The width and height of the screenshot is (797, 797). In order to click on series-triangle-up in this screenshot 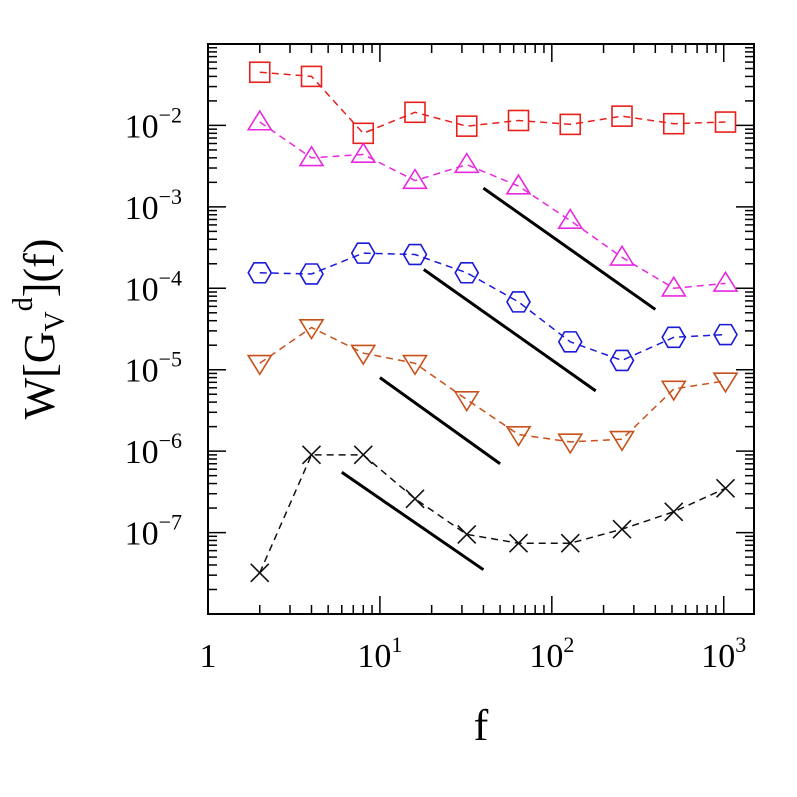, I will do `click(492, 203)`.